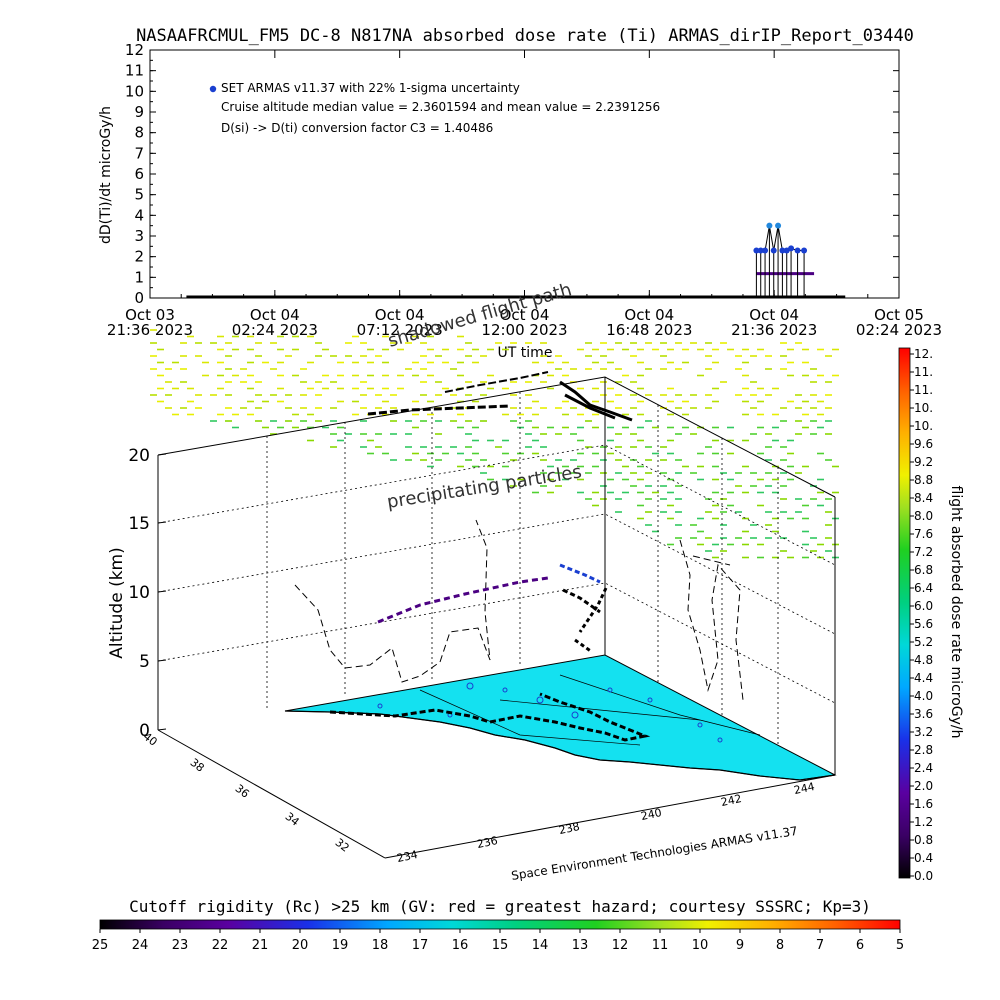  I want to click on rigidity-tick-label: 16, so click(460, 945).